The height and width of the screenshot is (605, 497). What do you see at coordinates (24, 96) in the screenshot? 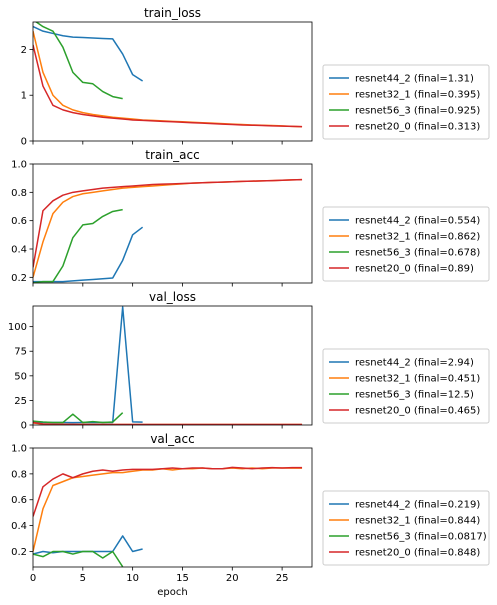
I see `y-tick-label: 1` at bounding box center [24, 96].